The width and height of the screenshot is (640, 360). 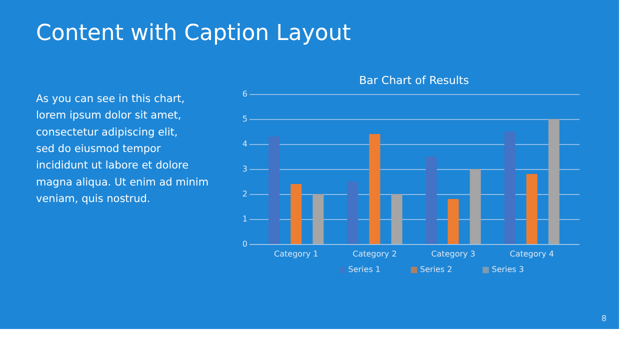 I want to click on x-tick-label: Category 3, so click(x=453, y=254).